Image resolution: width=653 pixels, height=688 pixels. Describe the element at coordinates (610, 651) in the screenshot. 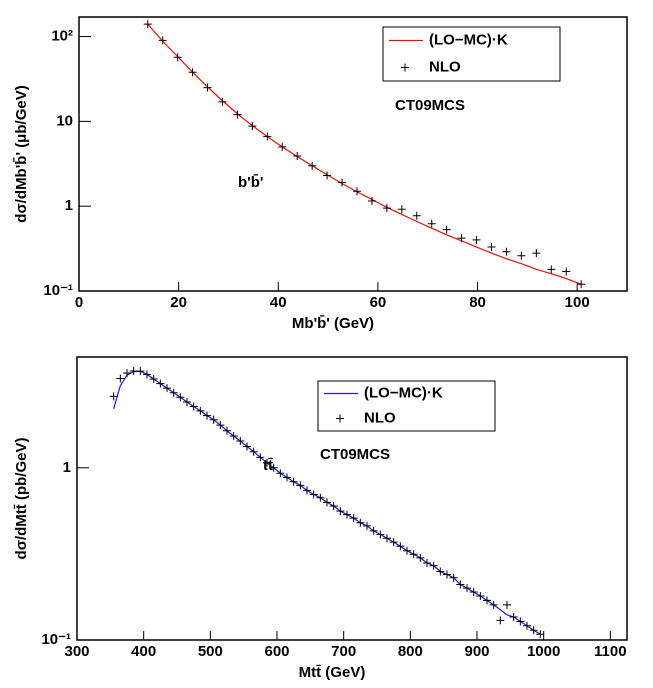

I see `x-tick-label: 1100` at that location.